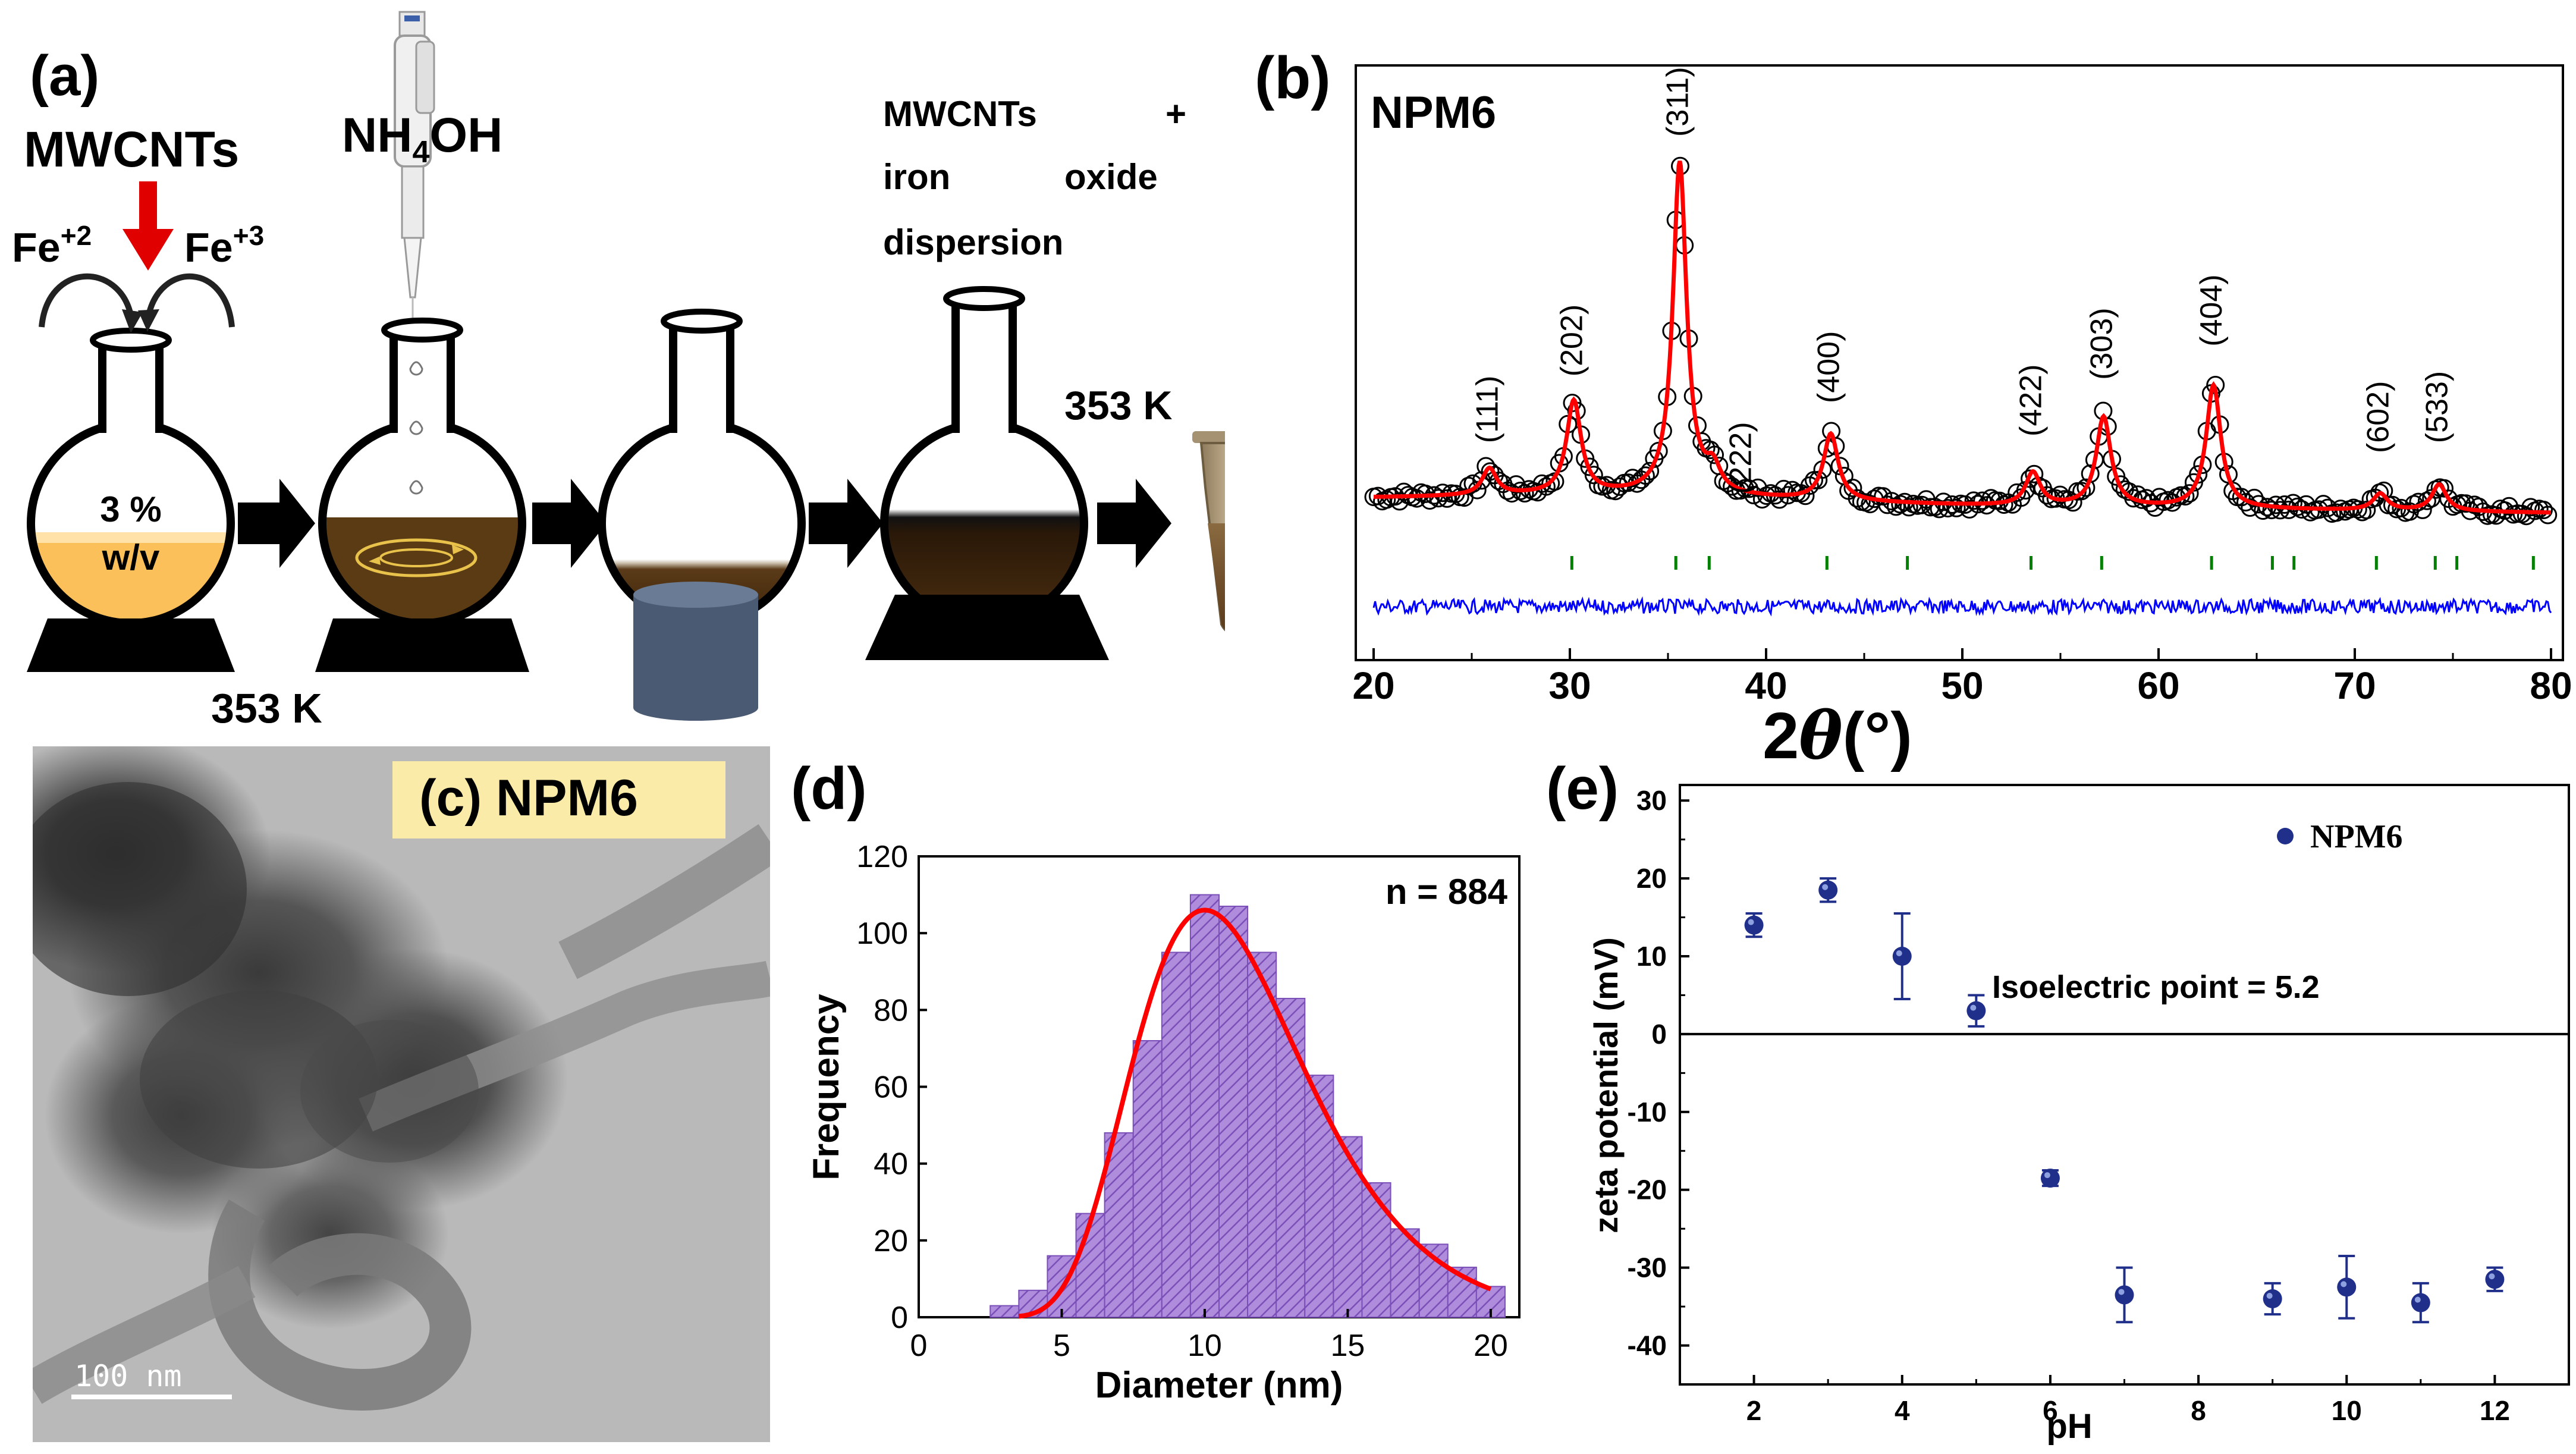 This screenshot has width=2576, height=1454. What do you see at coordinates (1837, 735) in the screenshot?
I see `xrd-x-axis-label: 2θ(°)` at bounding box center [1837, 735].